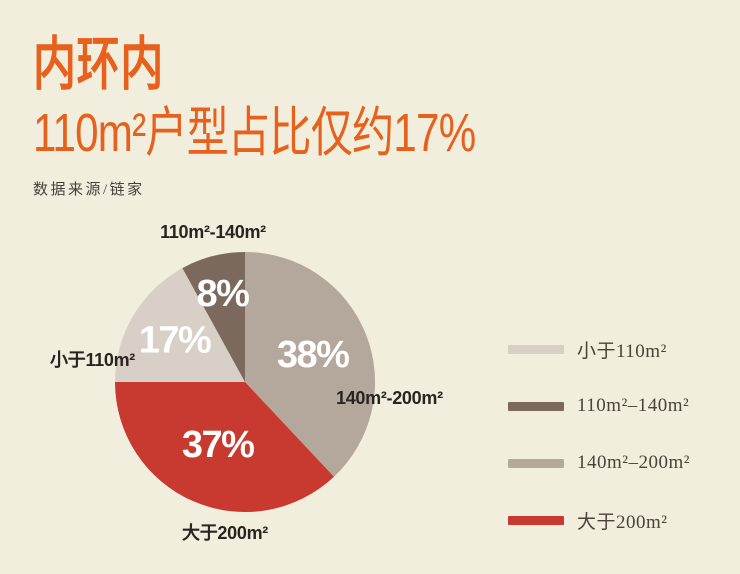  Describe the element at coordinates (622, 522) in the screenshot. I see `legend-item-label: 大于200m²` at that location.